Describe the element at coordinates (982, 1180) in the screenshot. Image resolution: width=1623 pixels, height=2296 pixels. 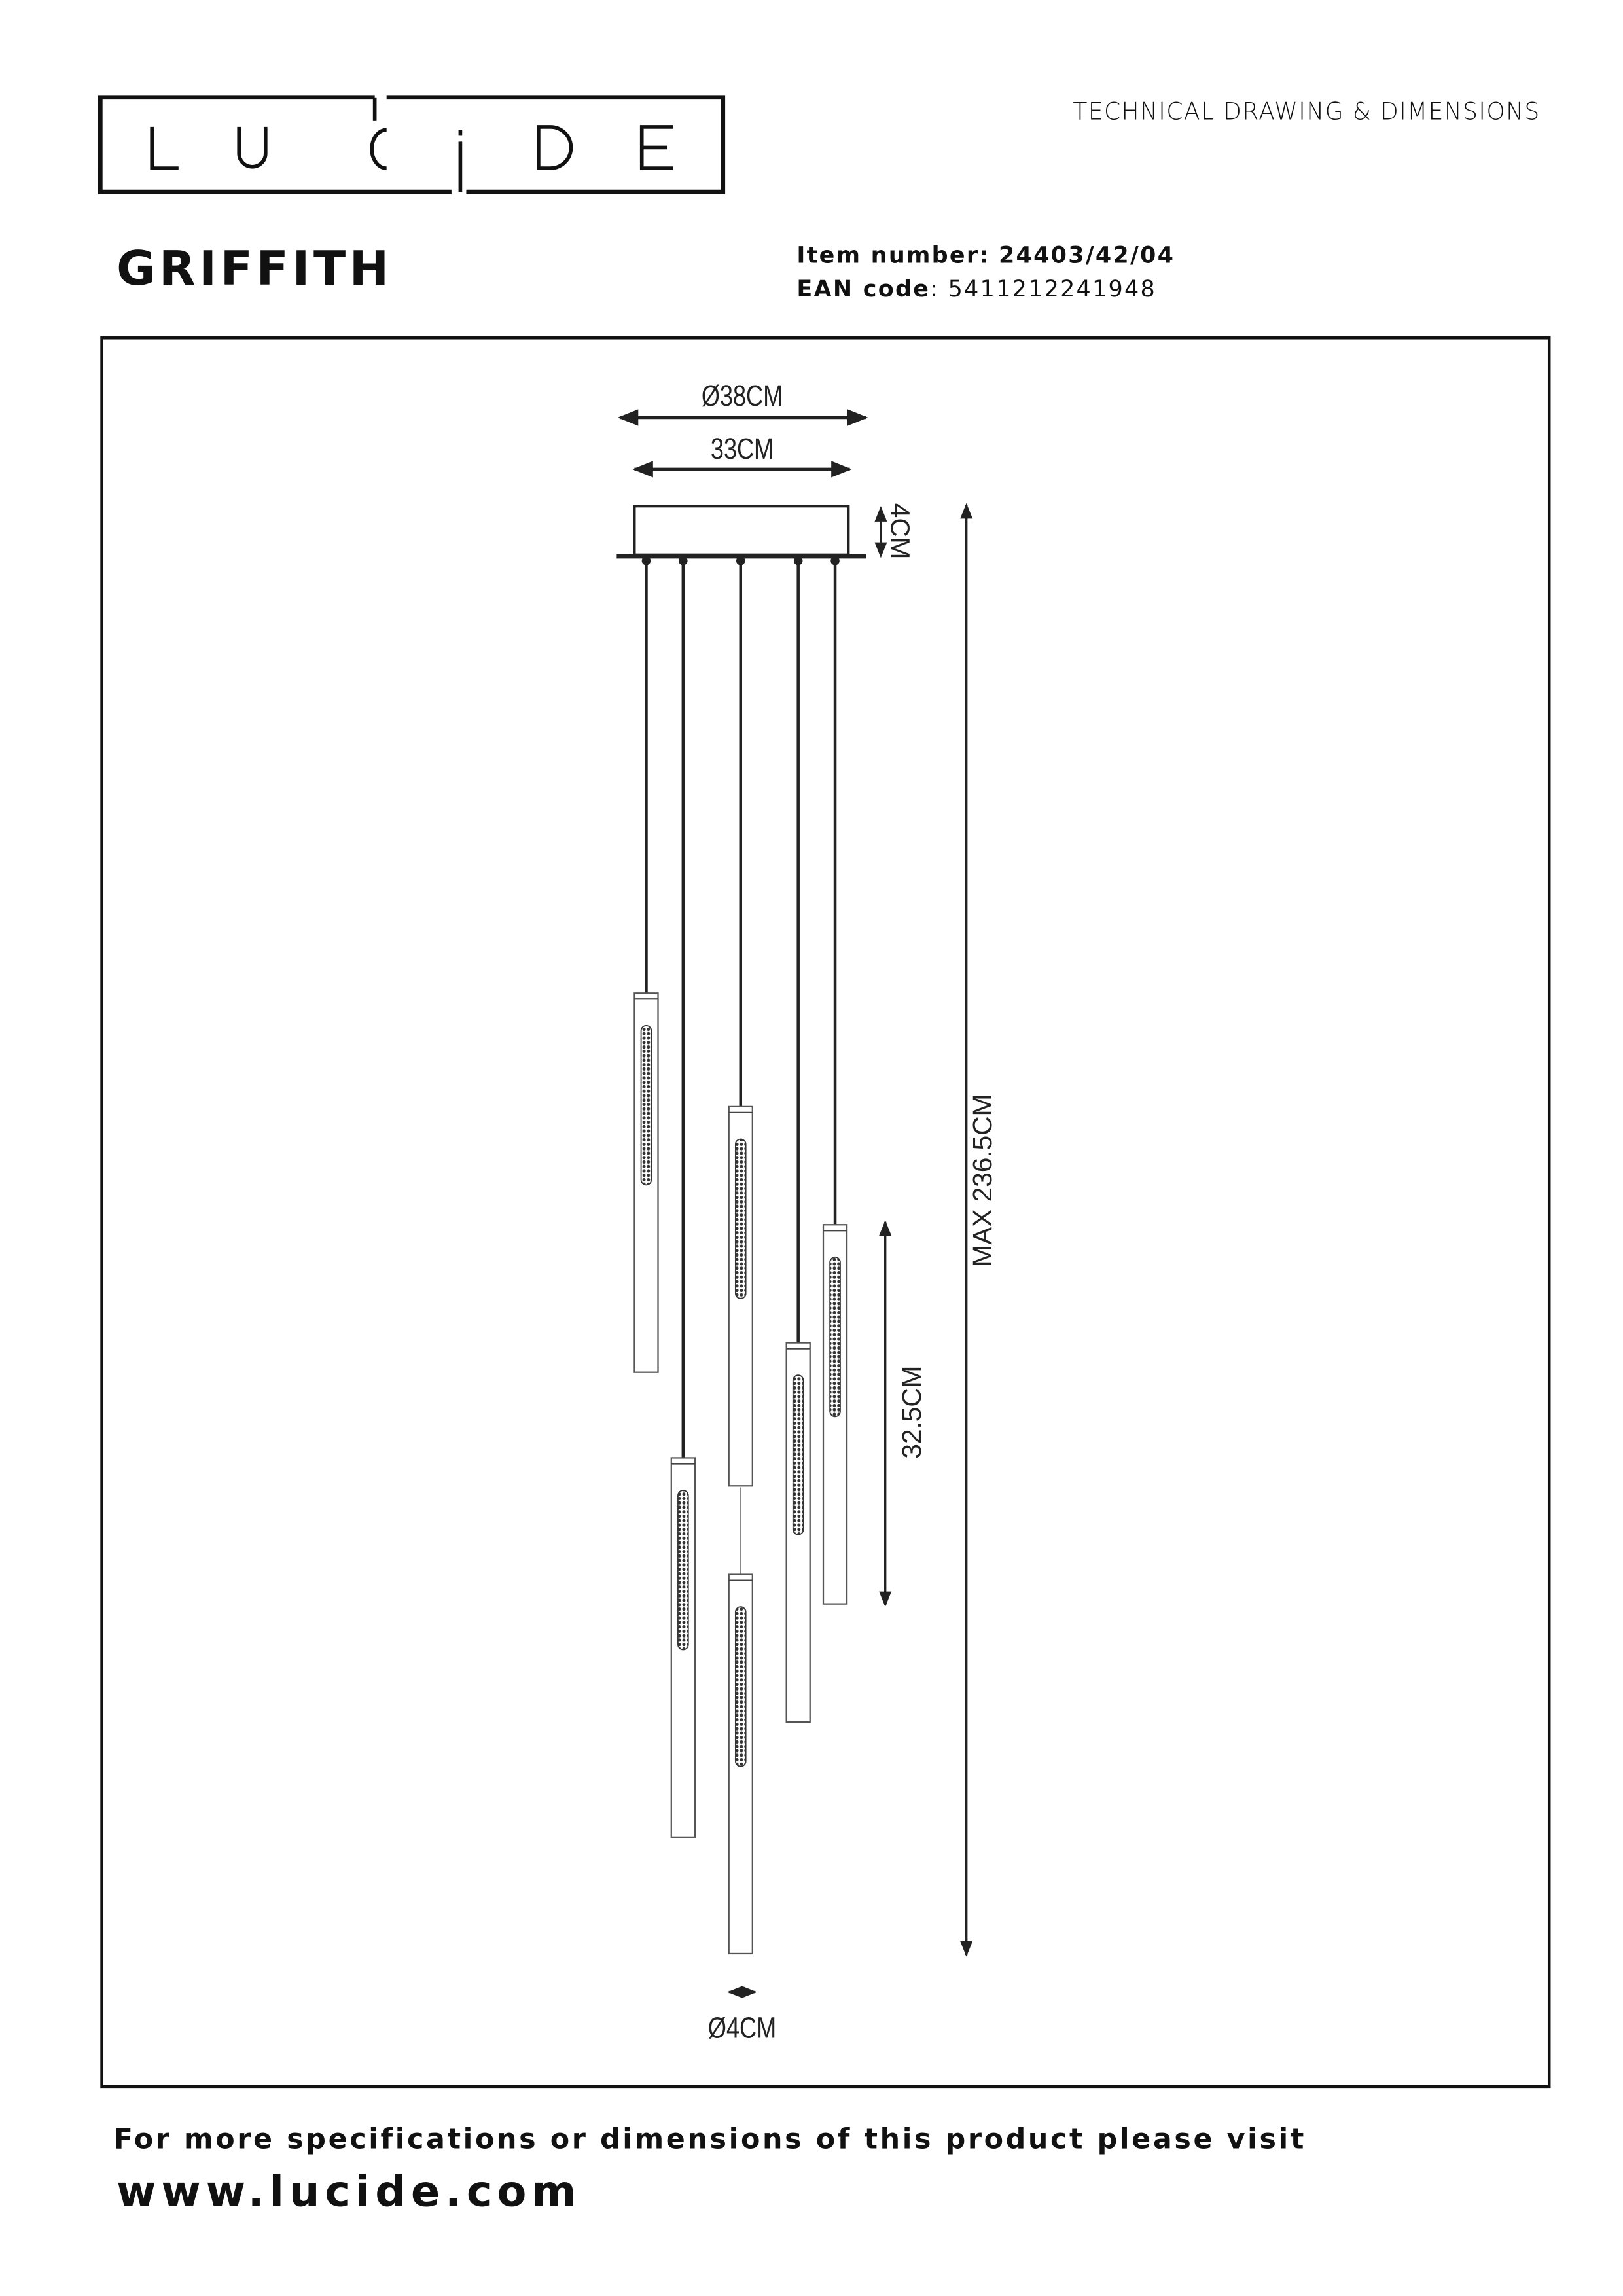
I see `max-height-label: MAX 236.5CM` at that location.